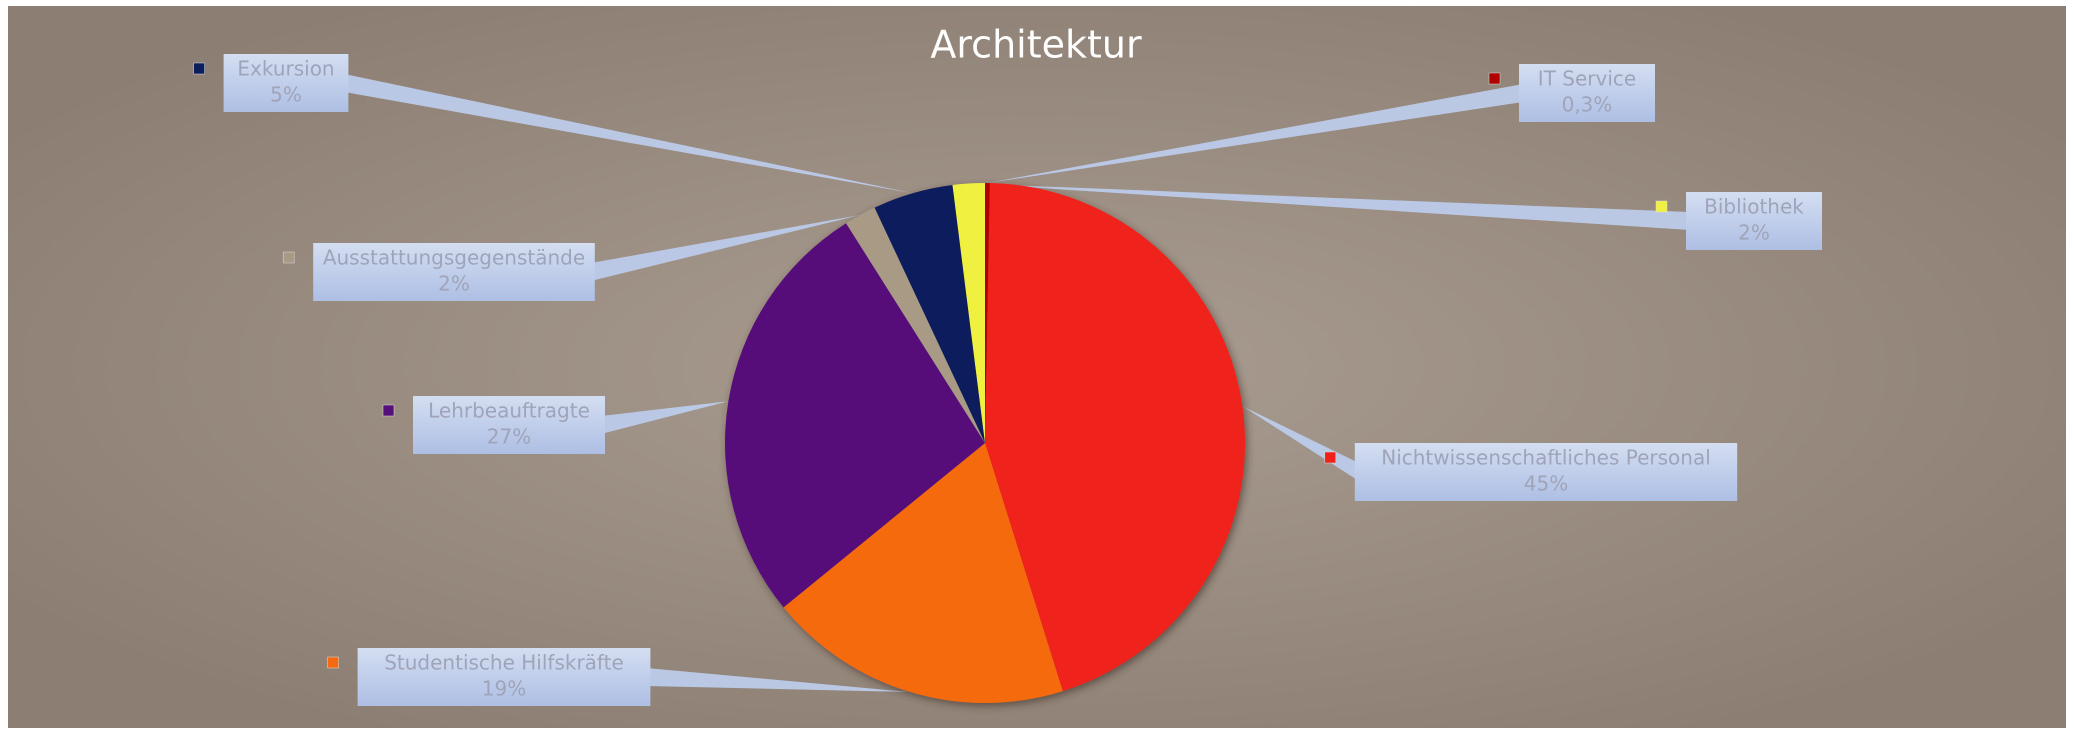 The image size is (2074, 734). I want to click on slice-label: Exkursion, so click(285, 69).